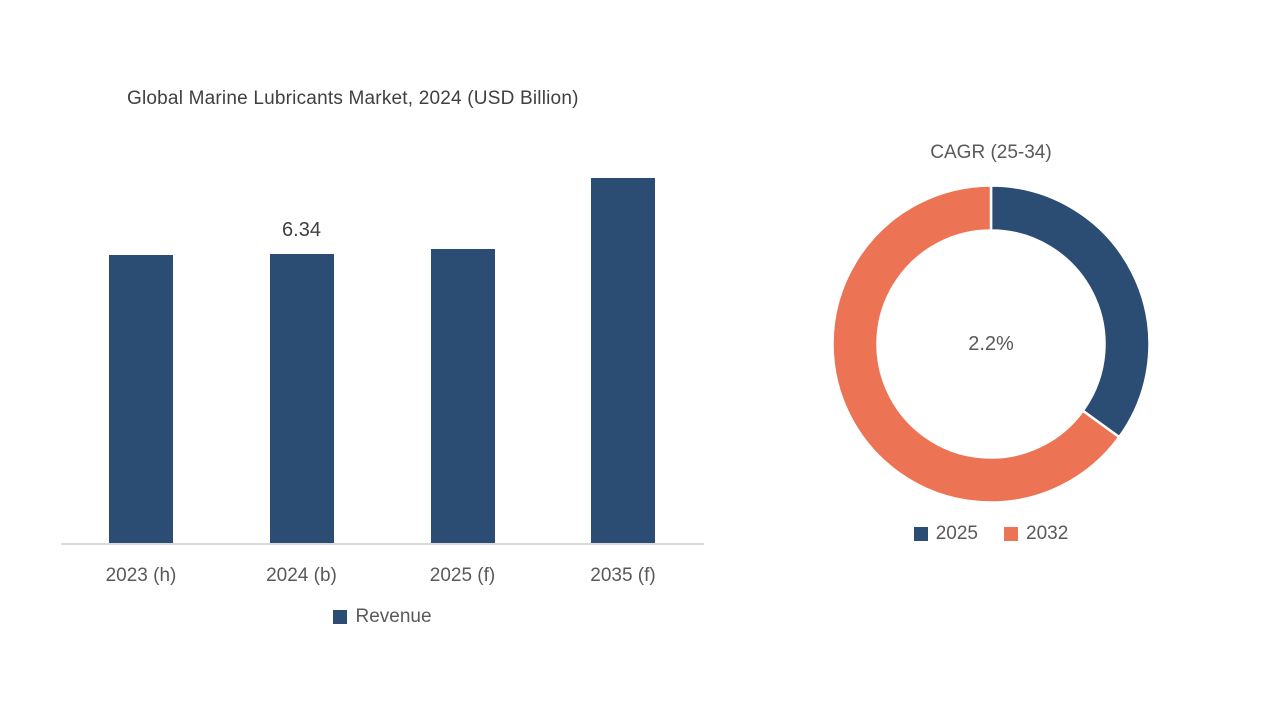  What do you see at coordinates (393, 616) in the screenshot?
I see `legend-label-revenue: Revenue` at bounding box center [393, 616].